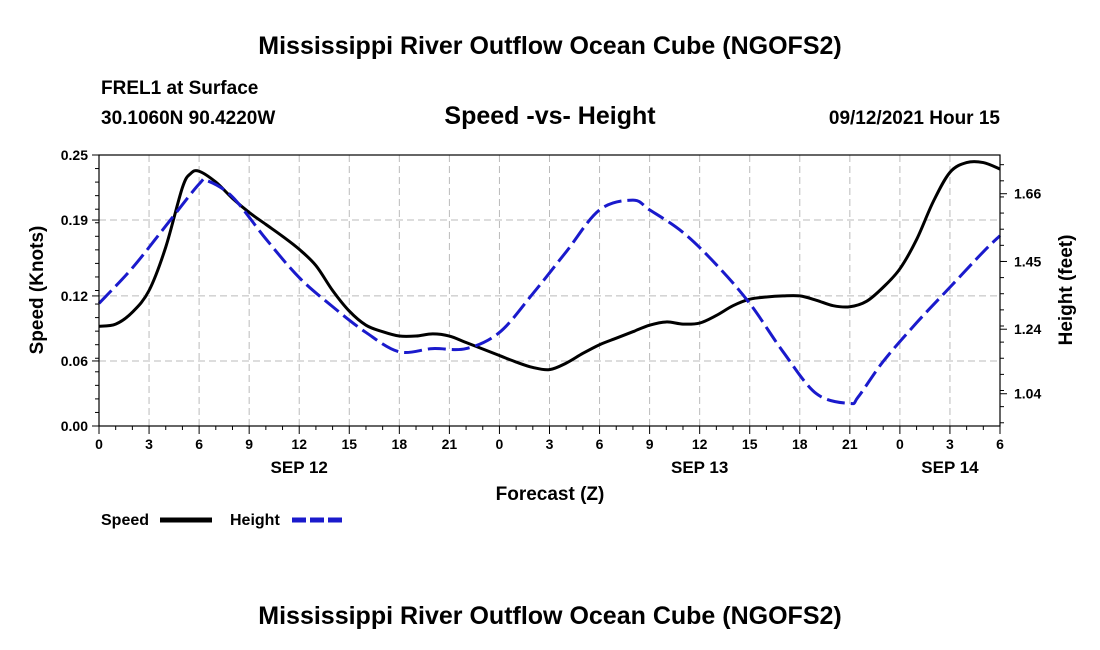  What do you see at coordinates (1027, 394) in the screenshot?
I see `y2-tick-label: 1.04` at bounding box center [1027, 394].